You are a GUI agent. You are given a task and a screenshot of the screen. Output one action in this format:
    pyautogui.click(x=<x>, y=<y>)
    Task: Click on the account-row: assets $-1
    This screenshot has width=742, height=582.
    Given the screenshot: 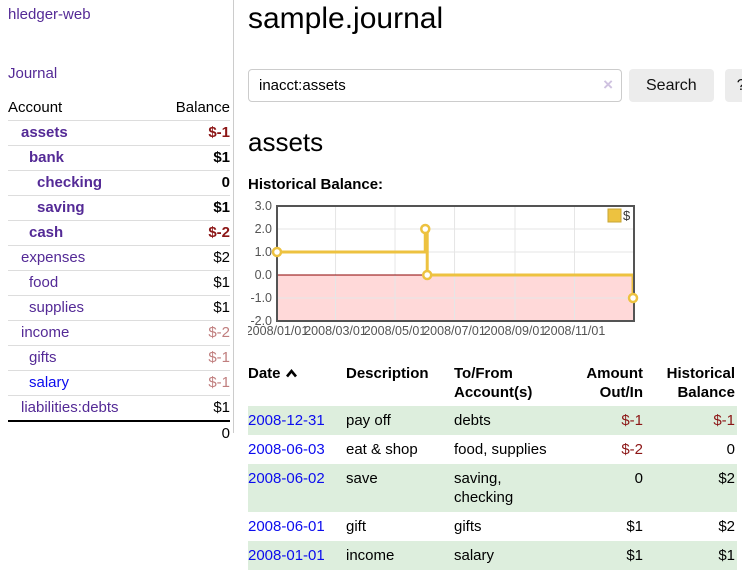 What is the action you would take?
    pyautogui.click(x=119, y=133)
    